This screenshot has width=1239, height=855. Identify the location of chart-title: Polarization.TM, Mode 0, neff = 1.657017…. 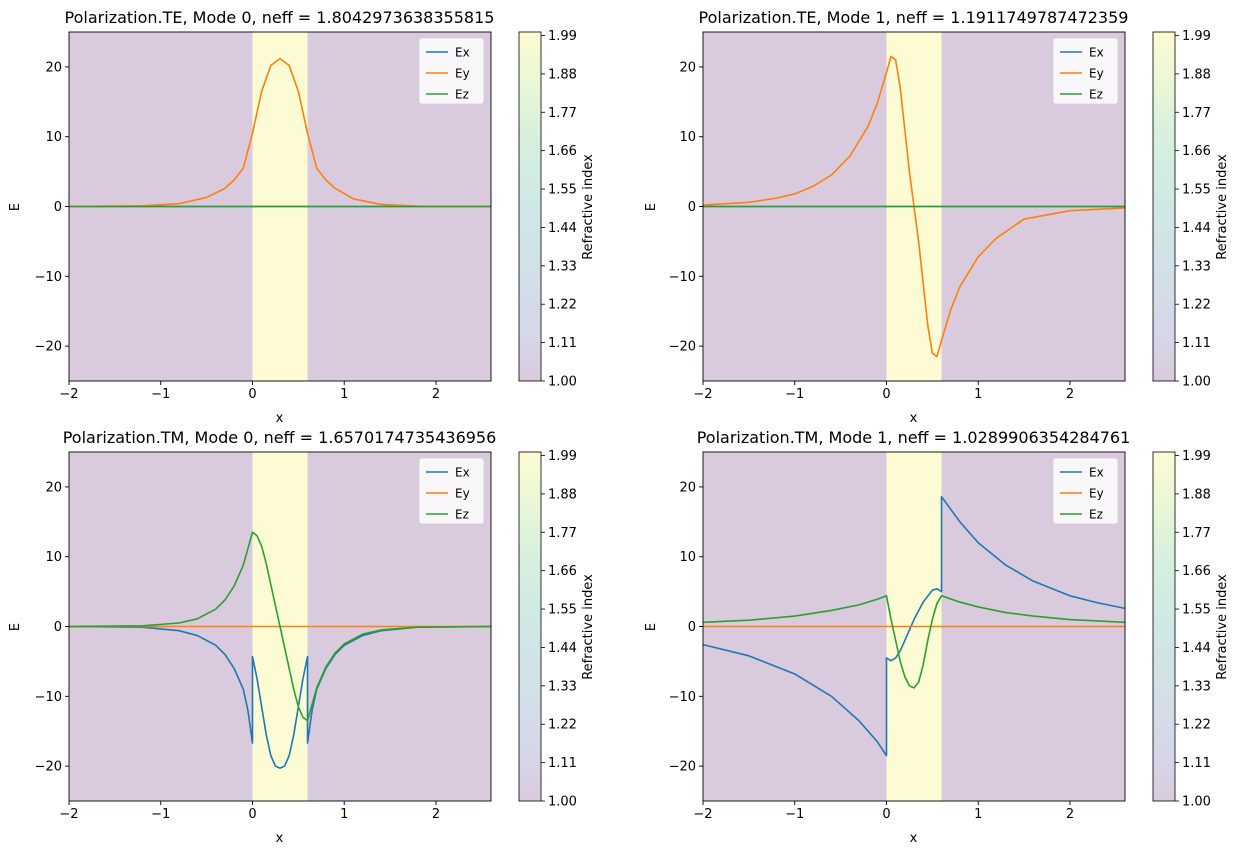
(280, 437).